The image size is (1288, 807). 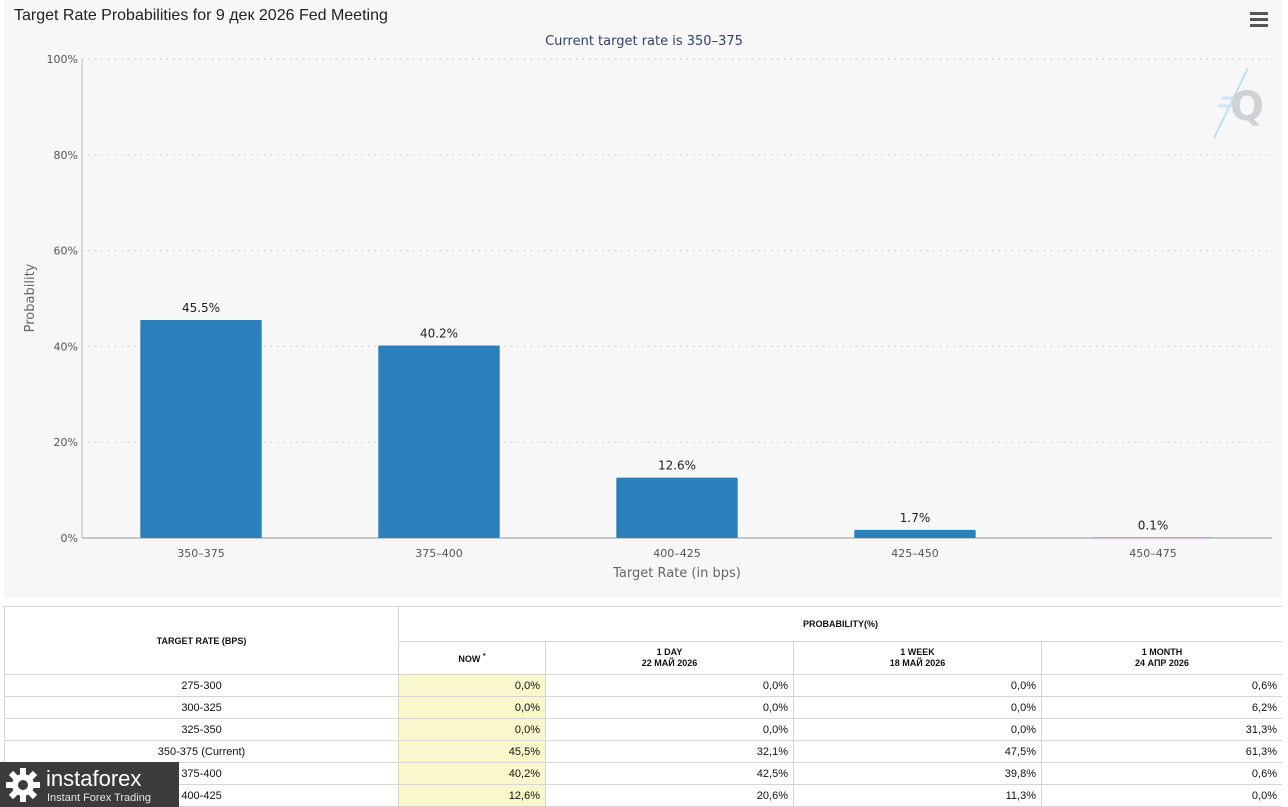 What do you see at coordinates (1153, 526) in the screenshot?
I see `data-label: 0.1%` at bounding box center [1153, 526].